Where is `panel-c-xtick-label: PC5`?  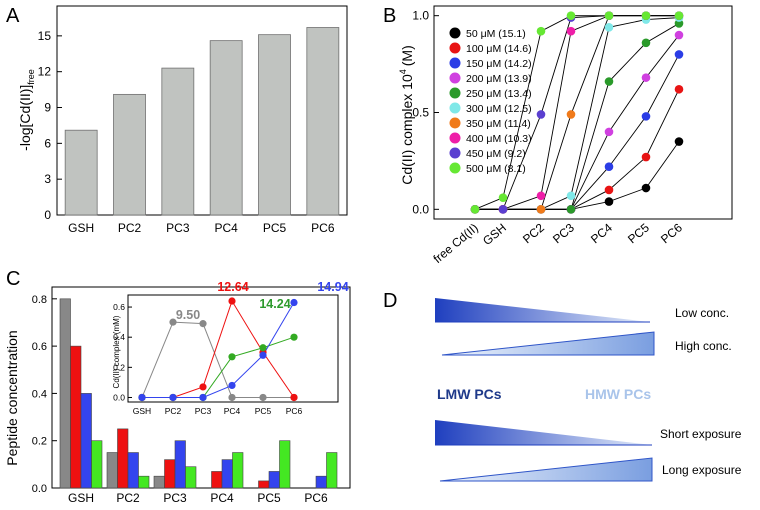 panel-c-xtick-label: PC5 is located at coordinates (269, 498).